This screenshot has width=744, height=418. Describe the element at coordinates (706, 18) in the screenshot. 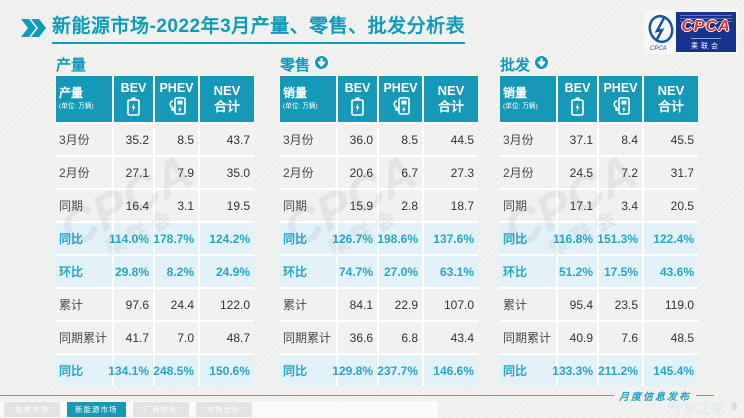

I see `logo-stripes` at that location.